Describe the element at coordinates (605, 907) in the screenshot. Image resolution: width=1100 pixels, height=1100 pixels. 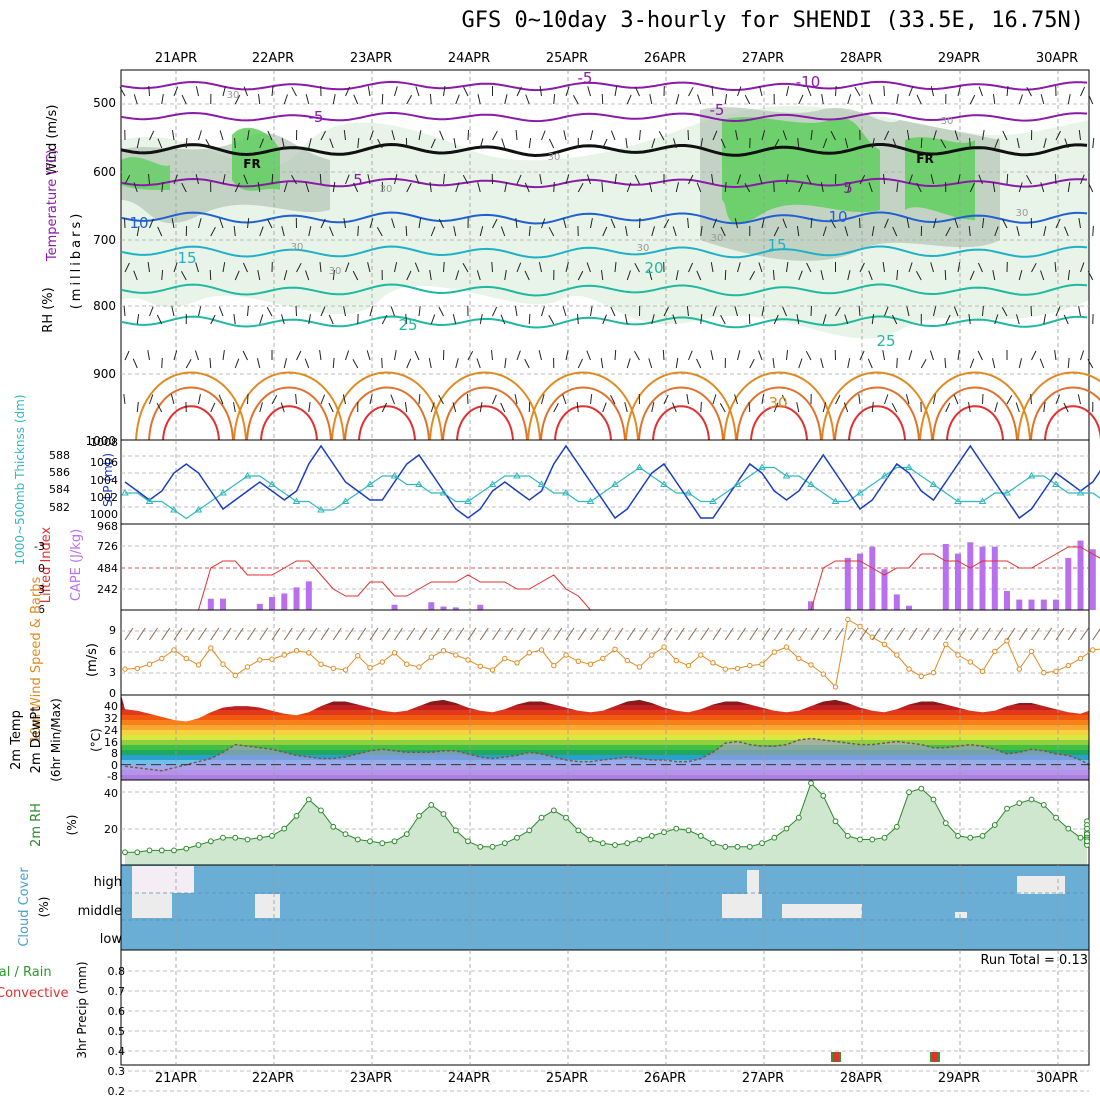
I see `cloud-background` at that location.